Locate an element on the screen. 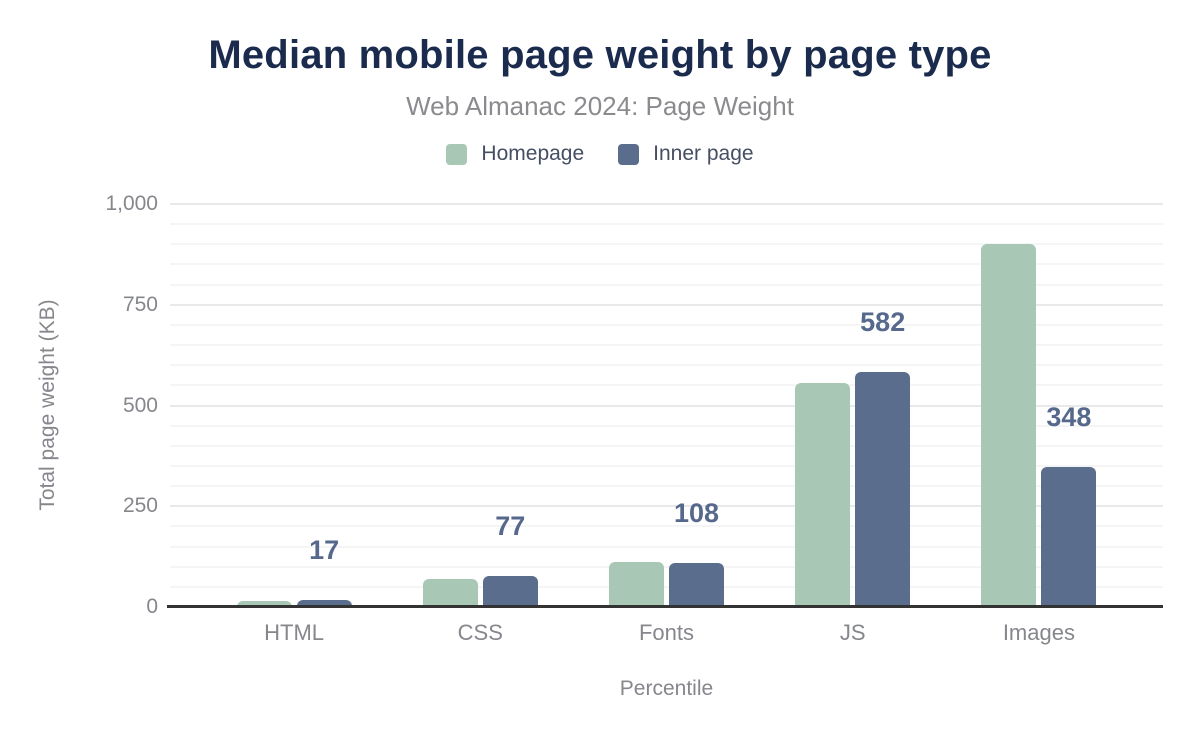 Image resolution: width=1200 pixels, height=742 pixels. chart-subtitle: Web Almanac 2024: Page Weight is located at coordinates (600, 106).